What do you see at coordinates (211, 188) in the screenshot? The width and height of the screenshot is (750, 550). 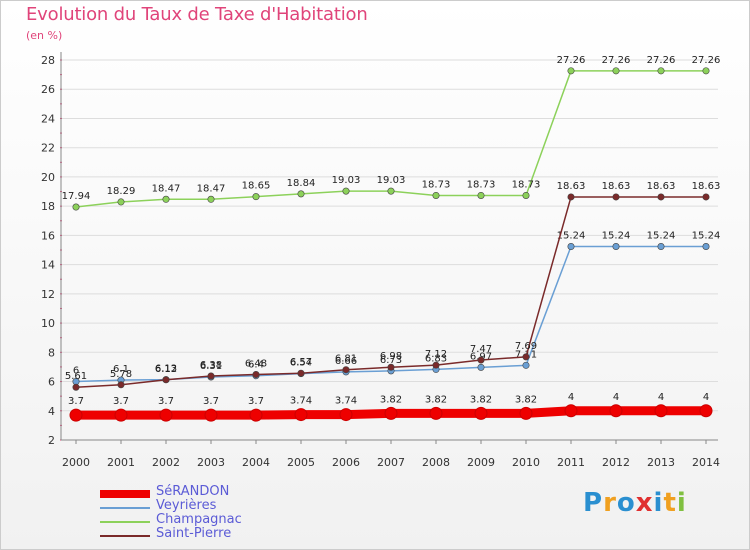 I see `data-label: 18.47` at bounding box center [211, 188].